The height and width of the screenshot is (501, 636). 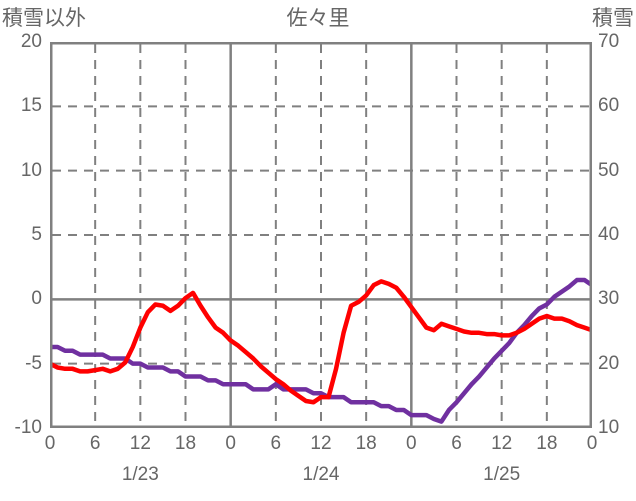 I want to click on y-tick-left: -5, so click(x=33, y=363).